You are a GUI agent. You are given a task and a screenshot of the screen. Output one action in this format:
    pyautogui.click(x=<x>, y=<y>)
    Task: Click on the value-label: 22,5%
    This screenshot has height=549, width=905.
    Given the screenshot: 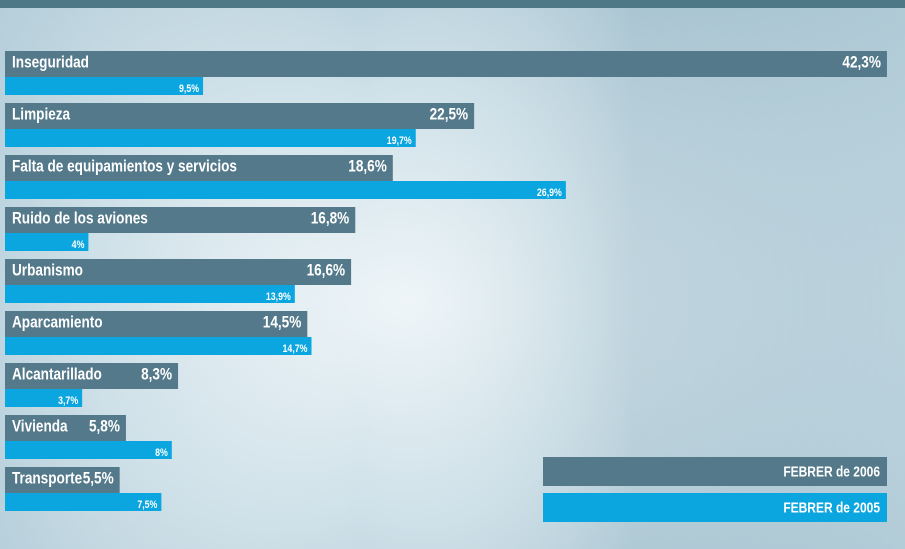 What is the action you would take?
    pyautogui.click(x=449, y=114)
    